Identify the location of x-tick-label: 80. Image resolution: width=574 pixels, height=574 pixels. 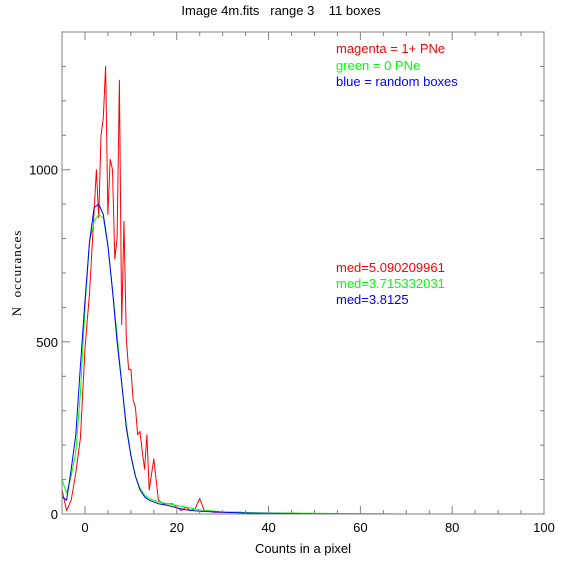
(452, 527).